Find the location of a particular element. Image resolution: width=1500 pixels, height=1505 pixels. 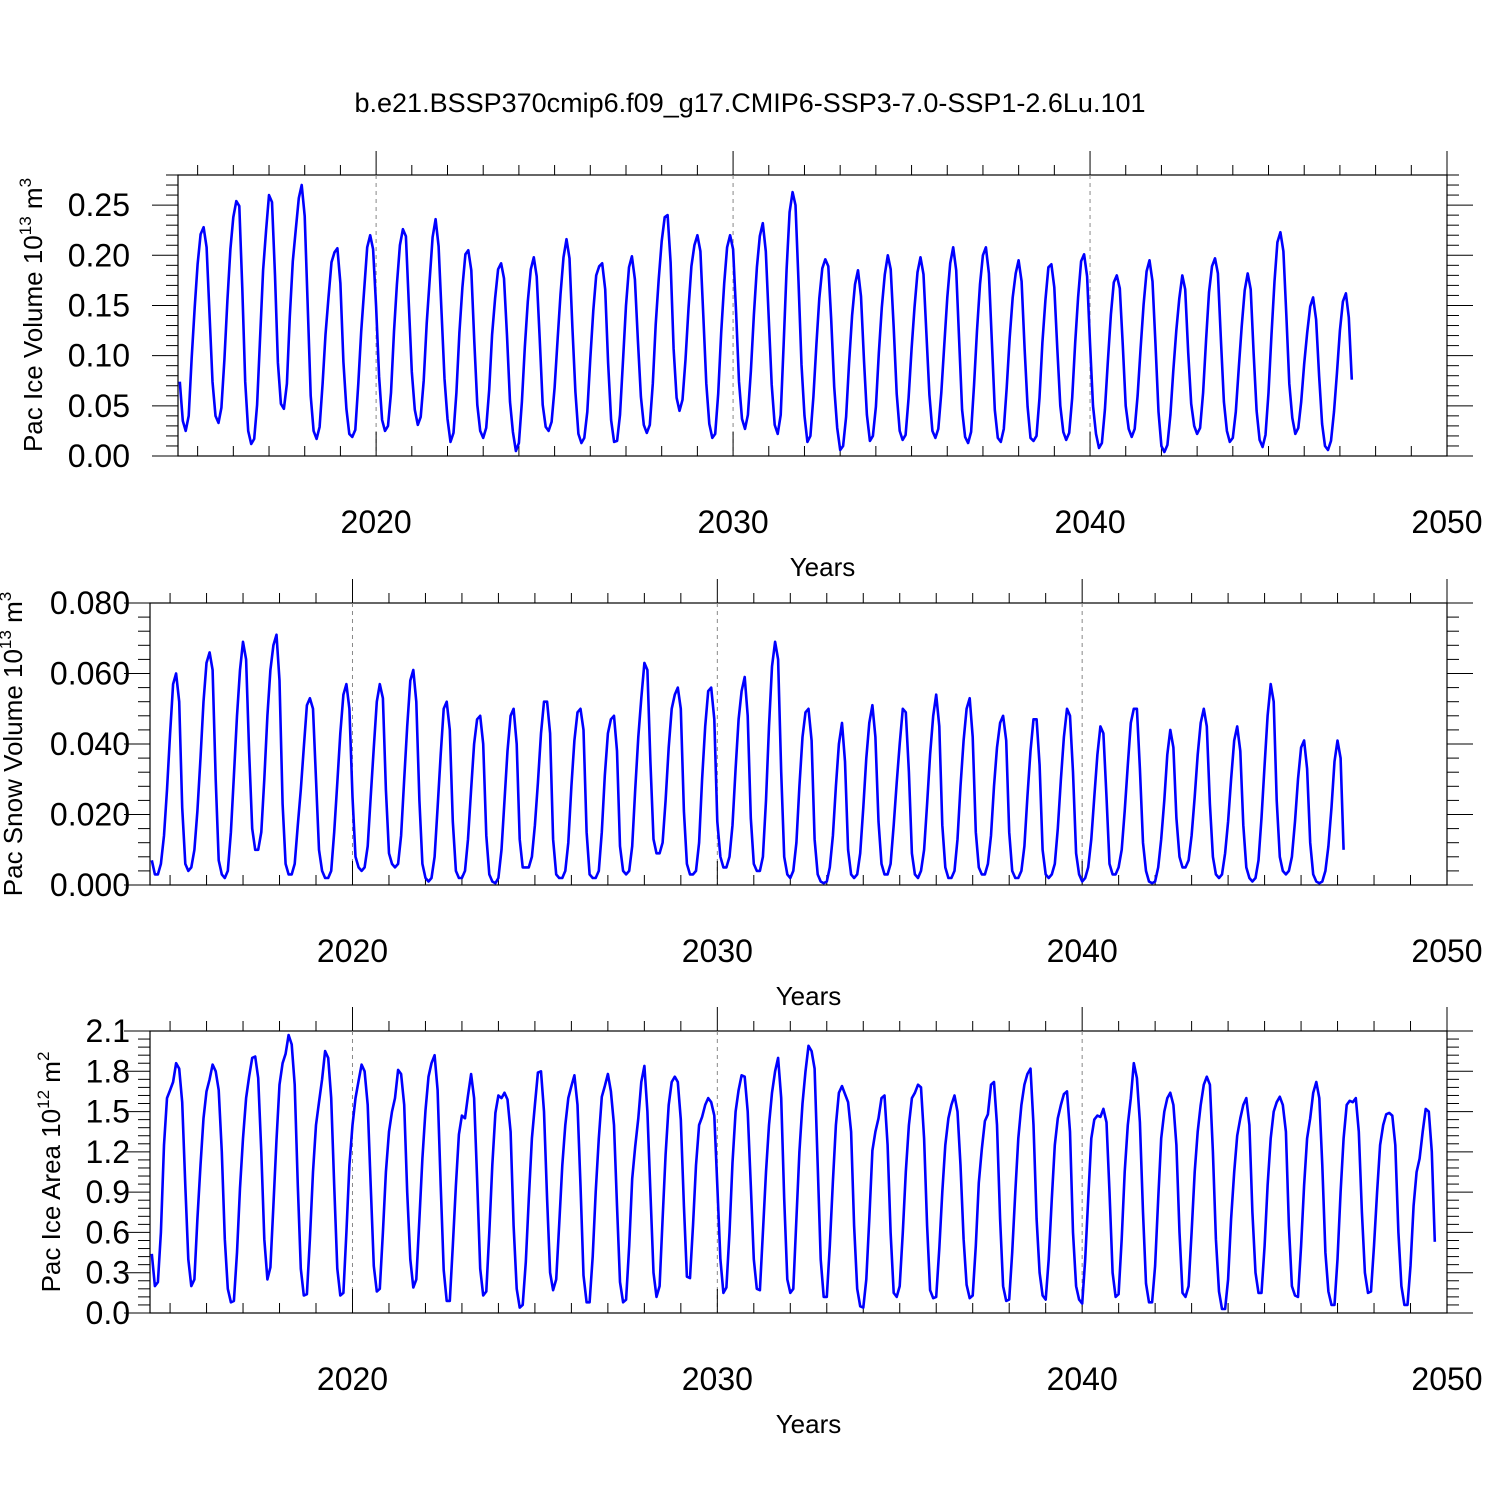

y-axis-label: Pac Ice Volume 1013 m3 is located at coordinates (32, 315).